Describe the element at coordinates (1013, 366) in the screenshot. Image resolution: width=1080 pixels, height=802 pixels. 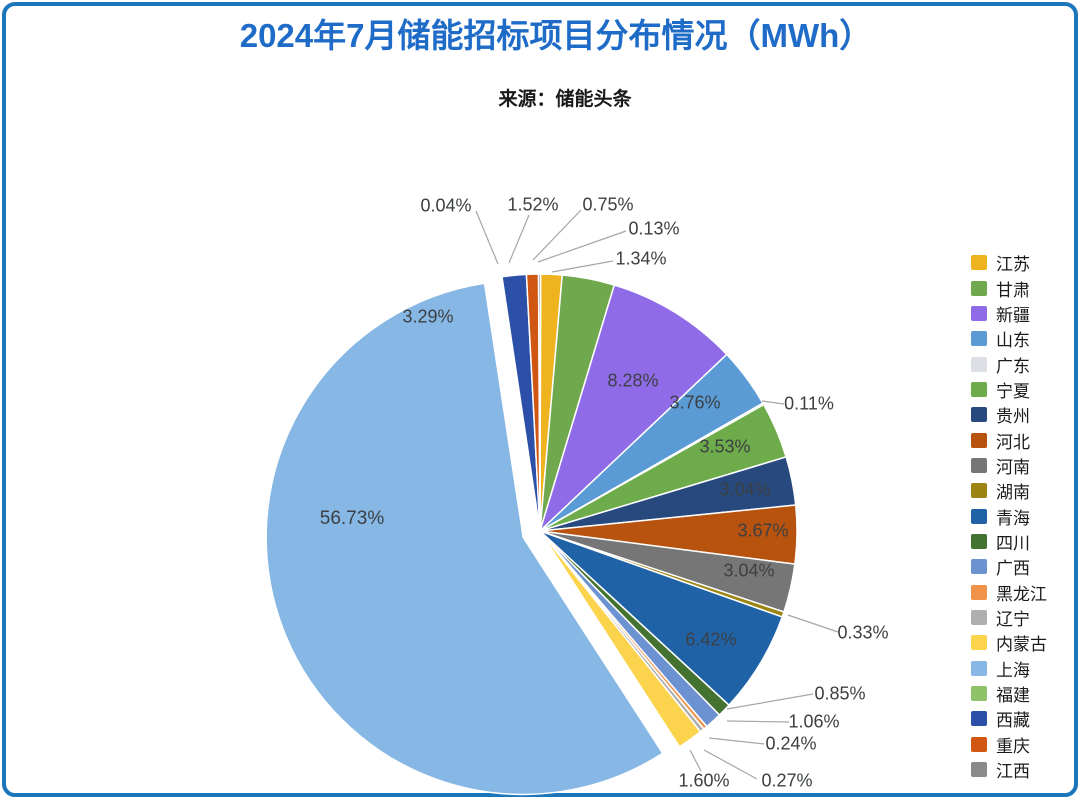
I see `legend-label: 广东` at that location.